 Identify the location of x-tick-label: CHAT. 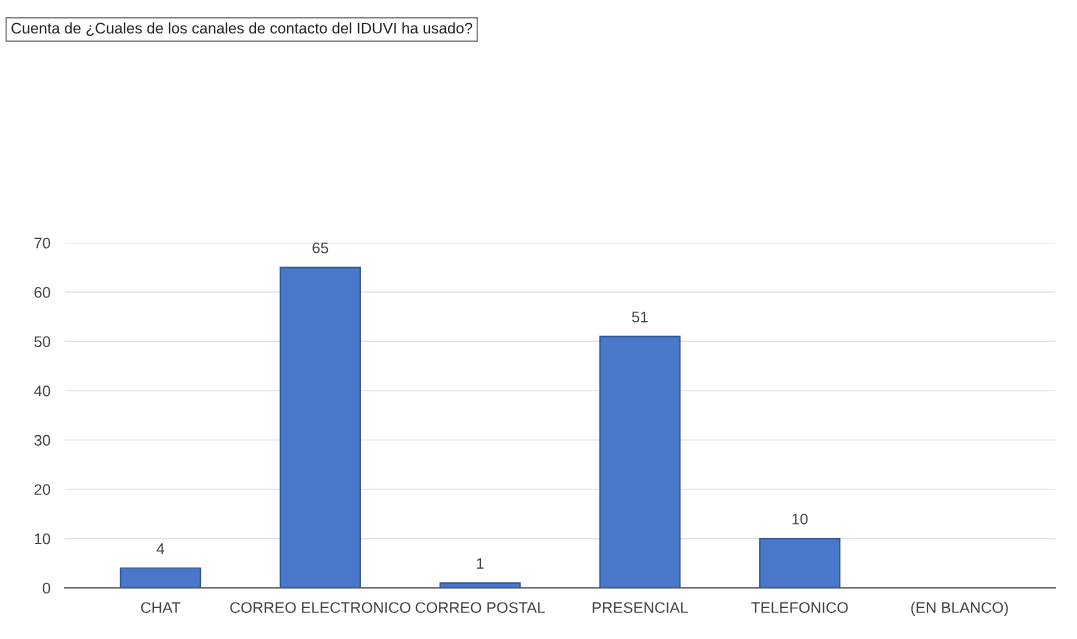
(161, 607).